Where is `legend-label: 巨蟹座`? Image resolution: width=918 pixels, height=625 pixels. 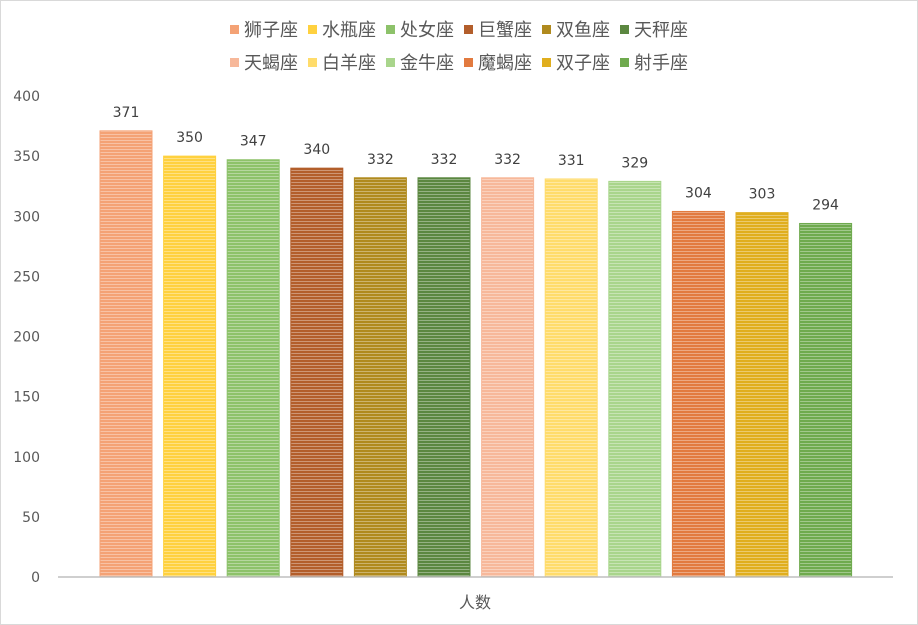
legend-label: 巨蟹座 is located at coordinates (505, 30).